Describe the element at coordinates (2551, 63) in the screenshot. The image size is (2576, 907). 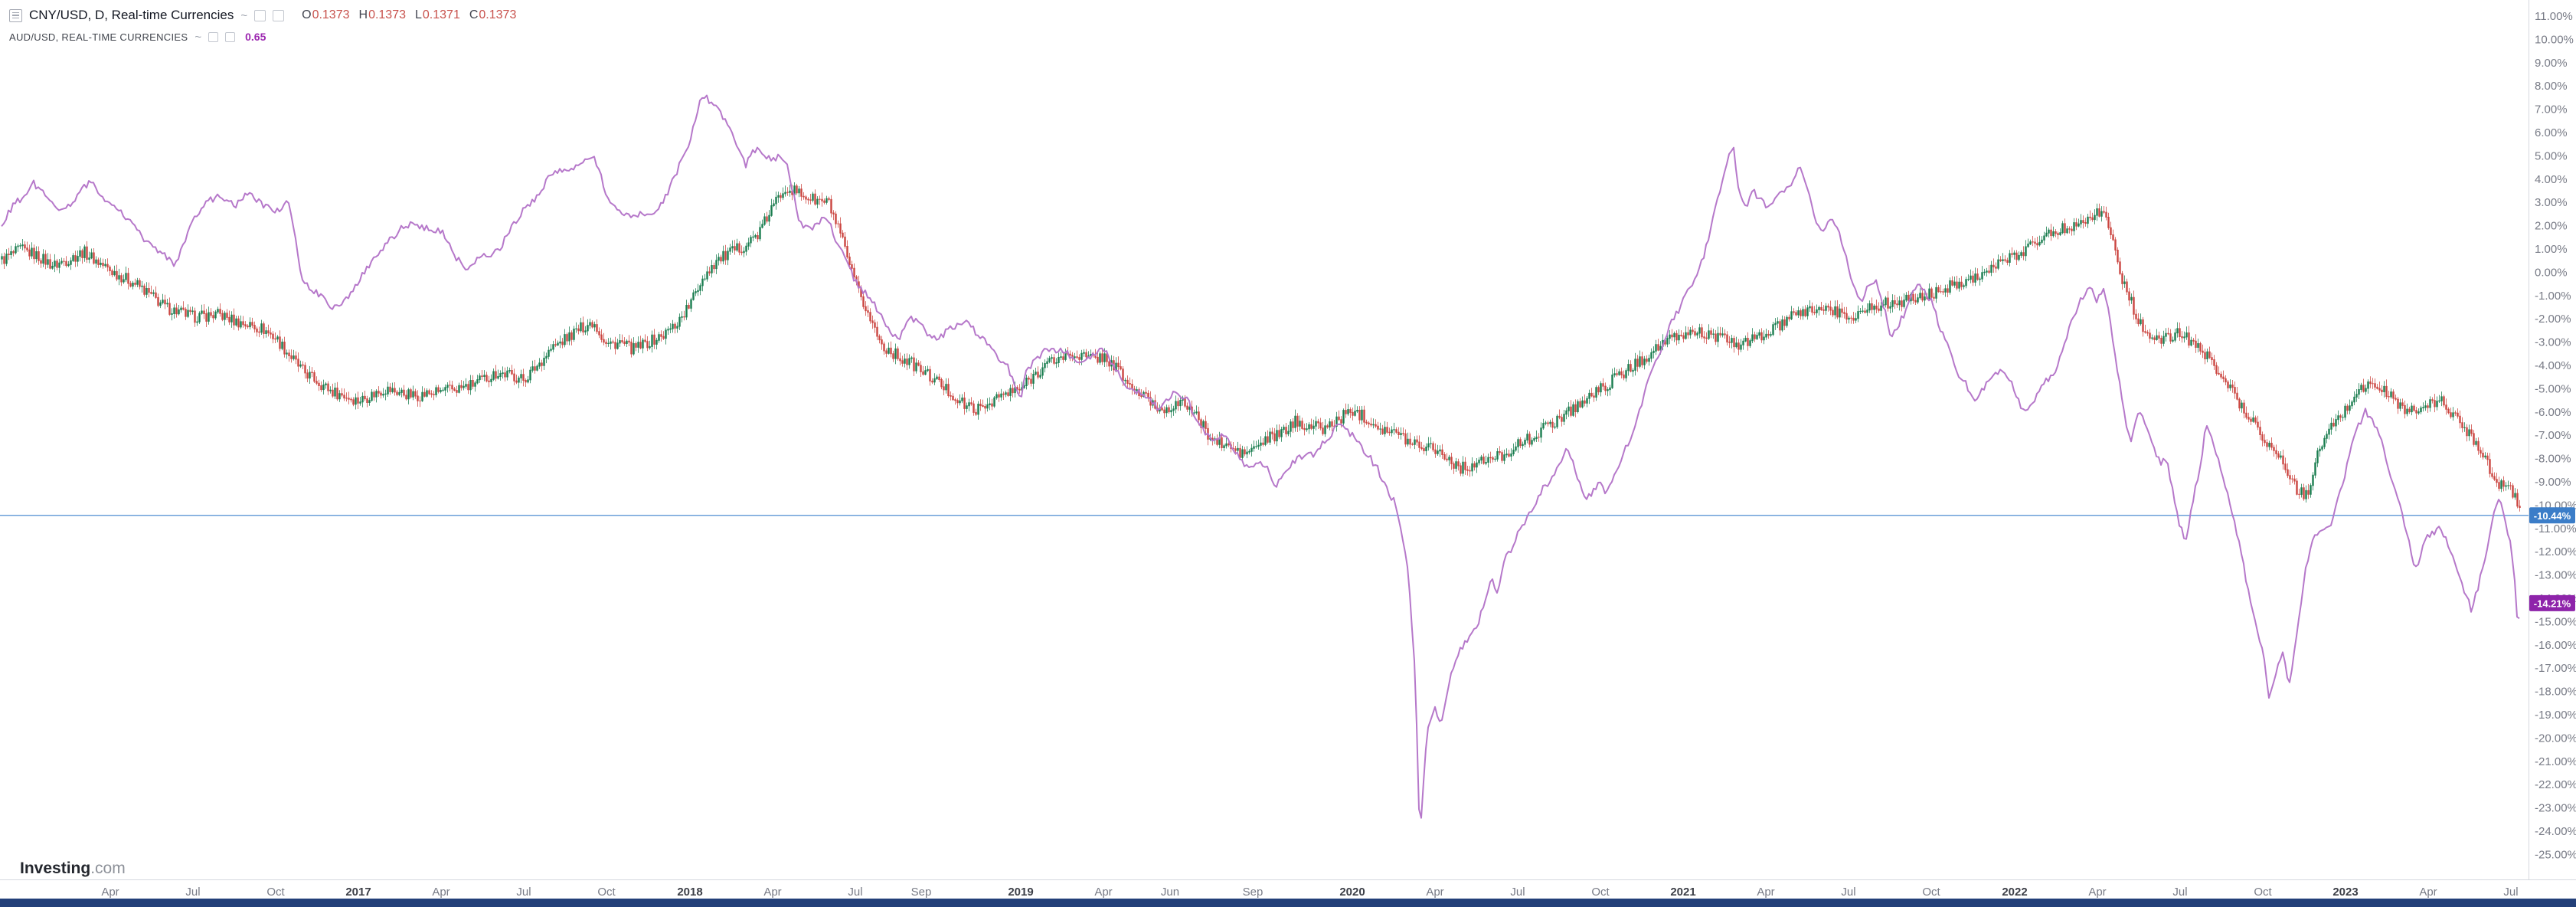
I see `y-axis-label: 9.00%` at that location.